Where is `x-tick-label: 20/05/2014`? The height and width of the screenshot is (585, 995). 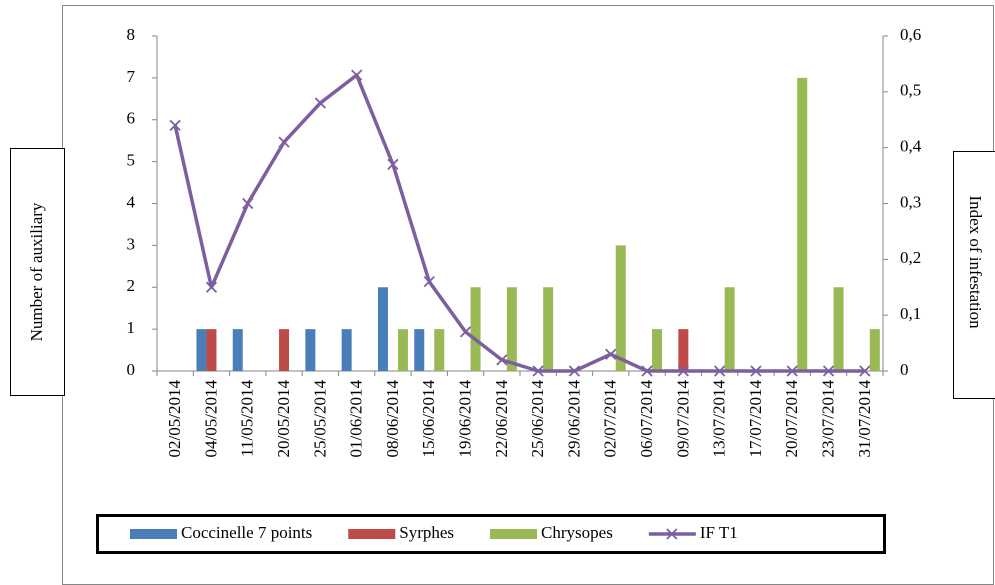 x-tick-label: 20/05/2014 is located at coordinates (283, 419).